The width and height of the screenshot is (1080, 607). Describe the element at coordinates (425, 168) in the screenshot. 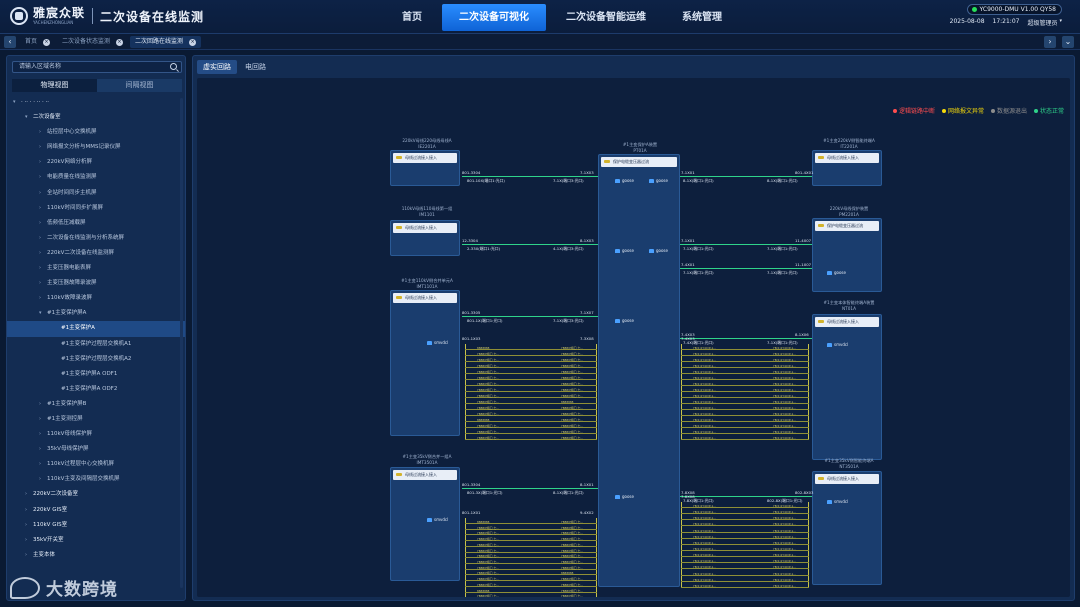

I see `left-device: 母线过流接入接入` at that location.